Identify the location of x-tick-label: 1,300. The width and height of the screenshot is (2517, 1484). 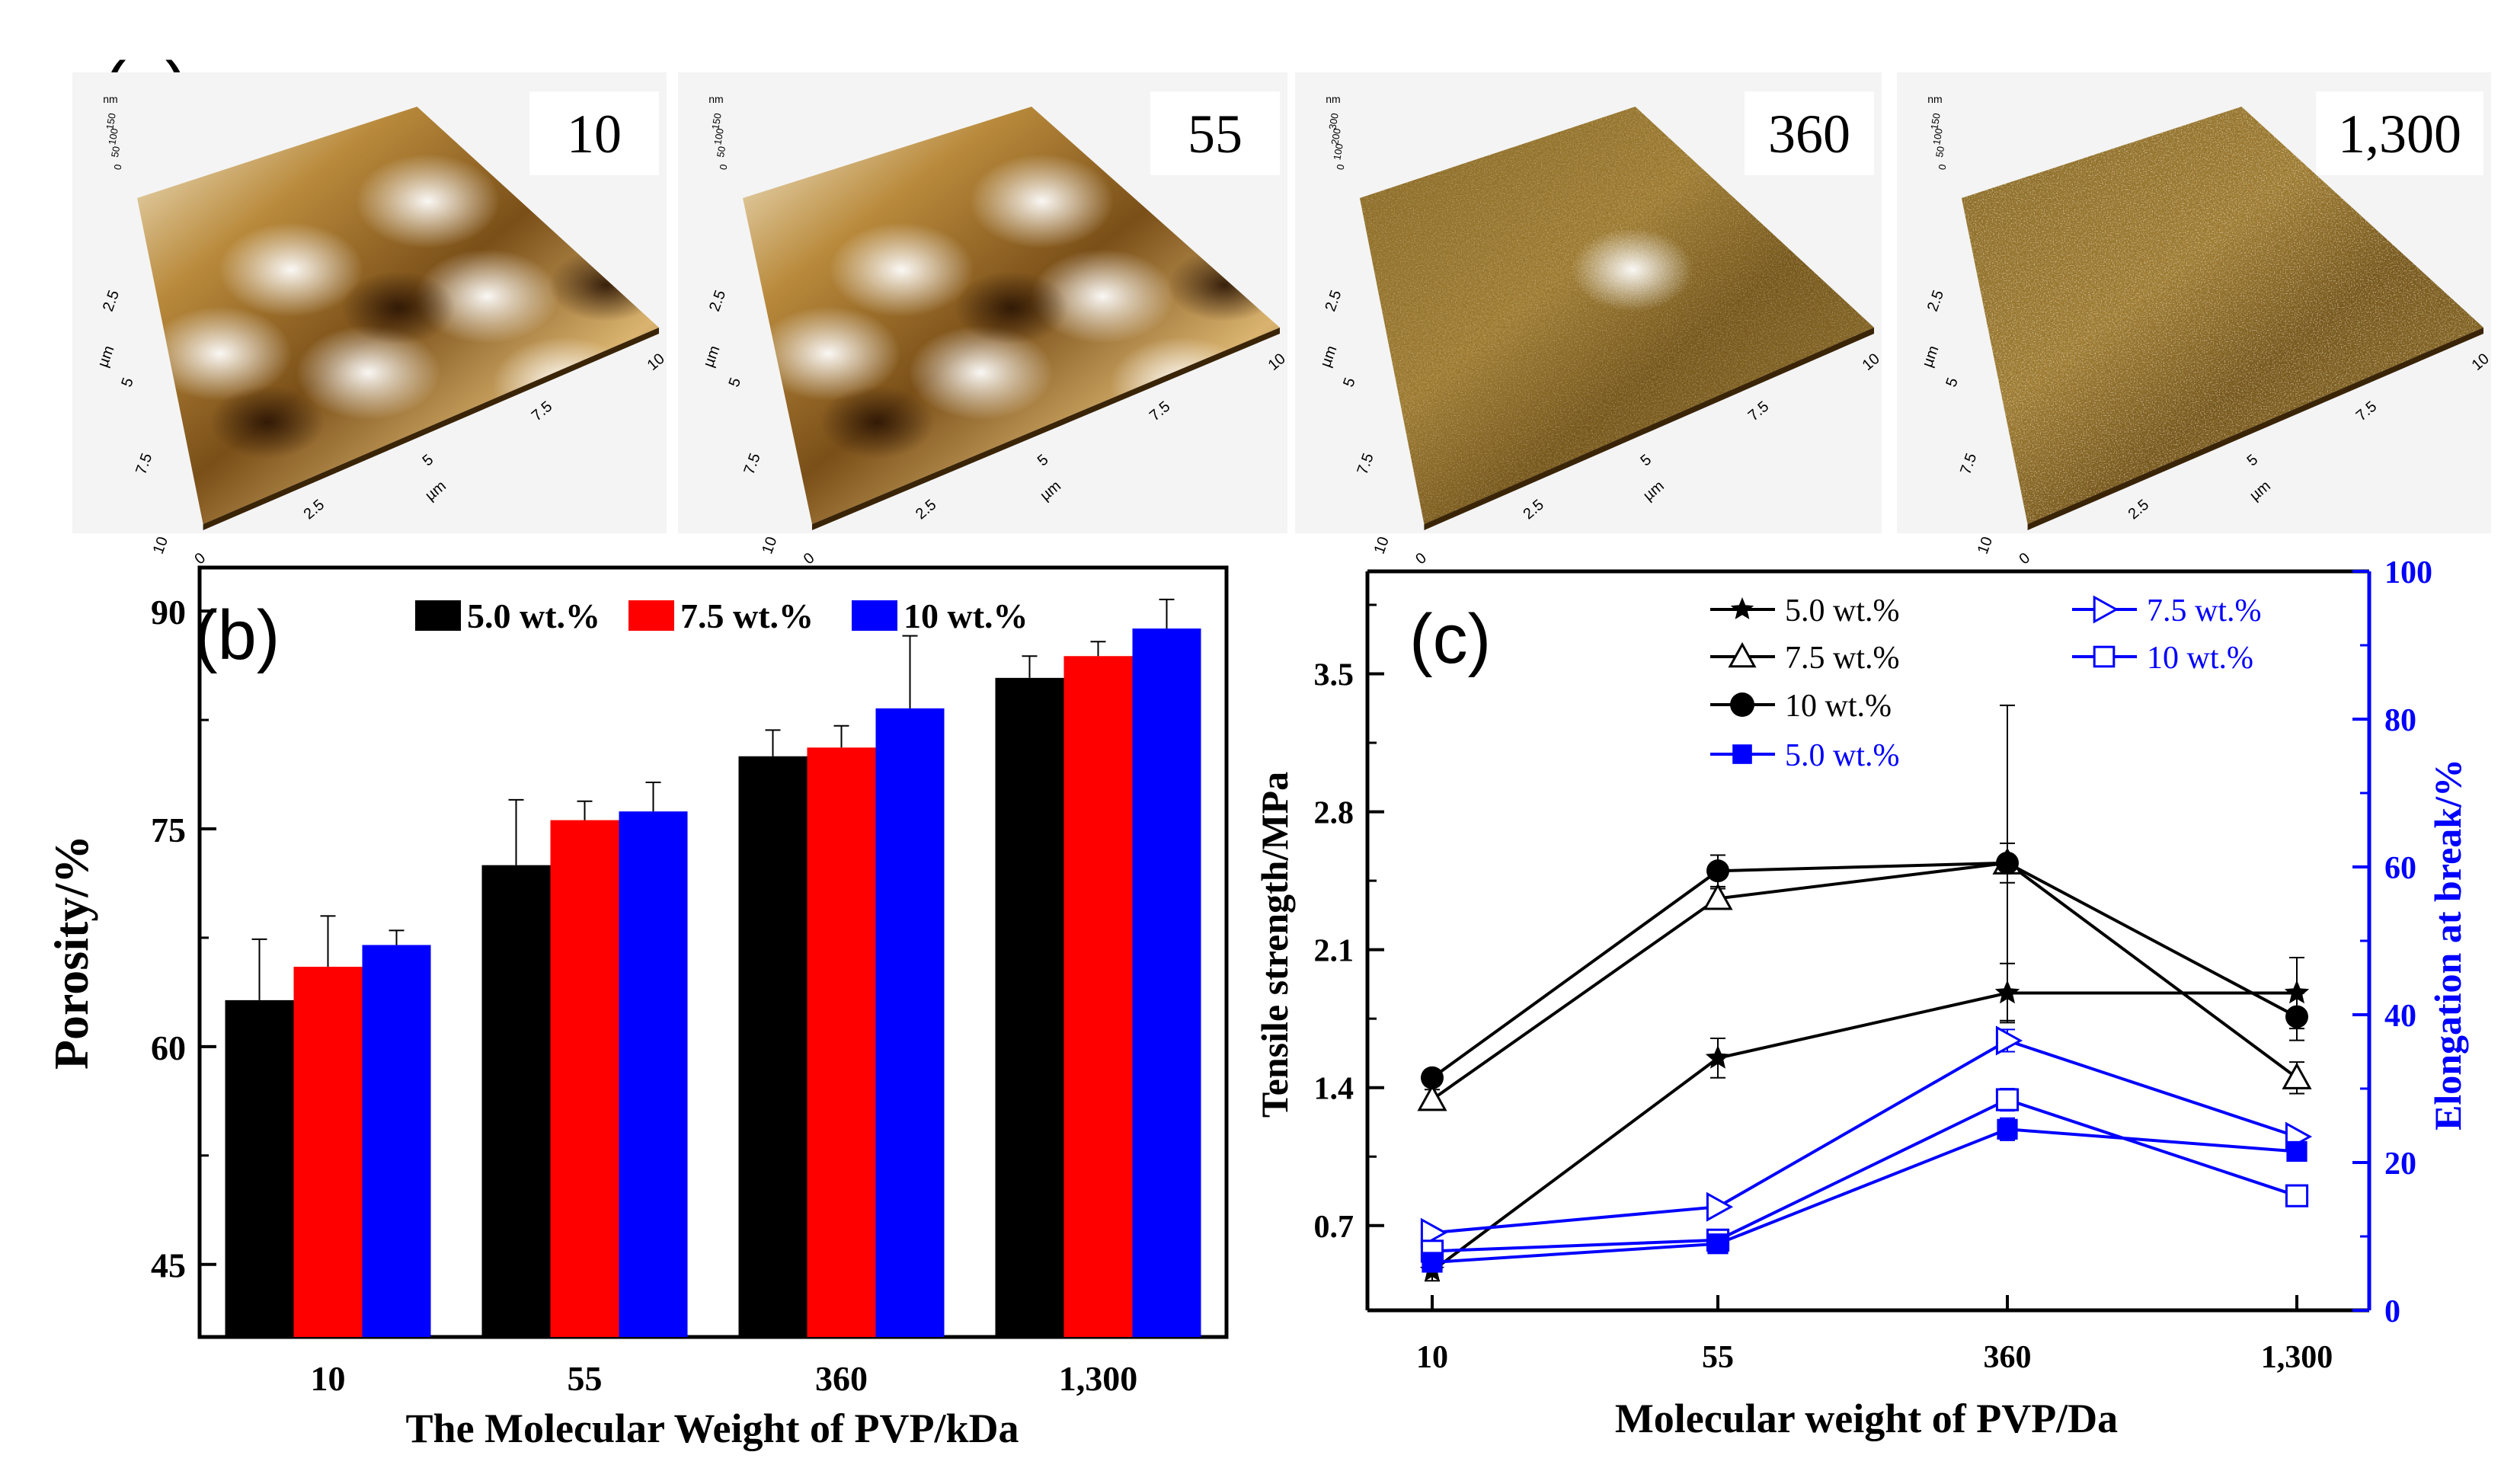
(1098, 1378).